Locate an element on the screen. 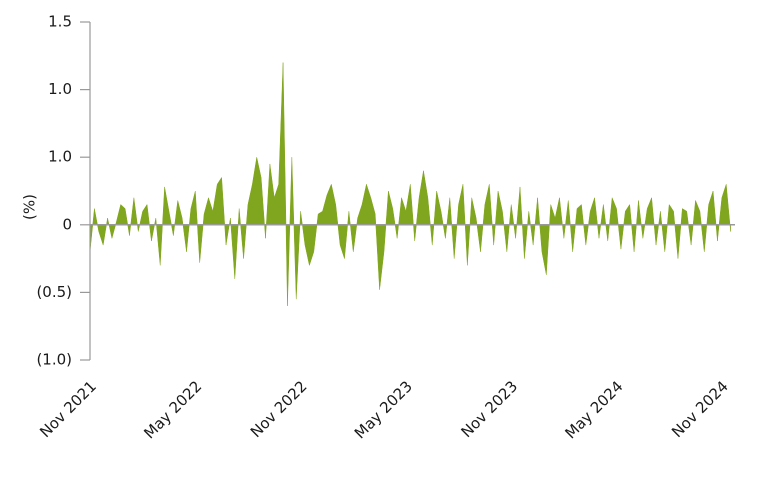 The image size is (759, 490). y-tick-label: 0 is located at coordinates (67, 224).